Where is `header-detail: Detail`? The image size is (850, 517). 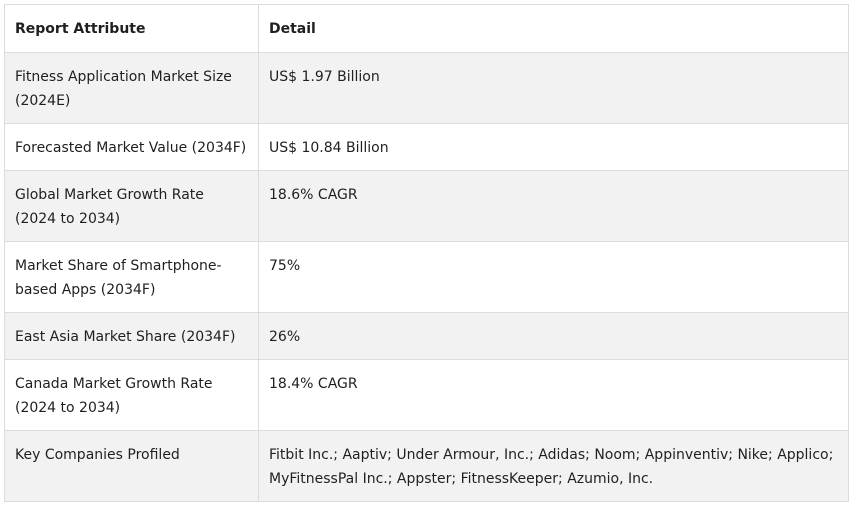
header-detail: Detail is located at coordinates (553, 28).